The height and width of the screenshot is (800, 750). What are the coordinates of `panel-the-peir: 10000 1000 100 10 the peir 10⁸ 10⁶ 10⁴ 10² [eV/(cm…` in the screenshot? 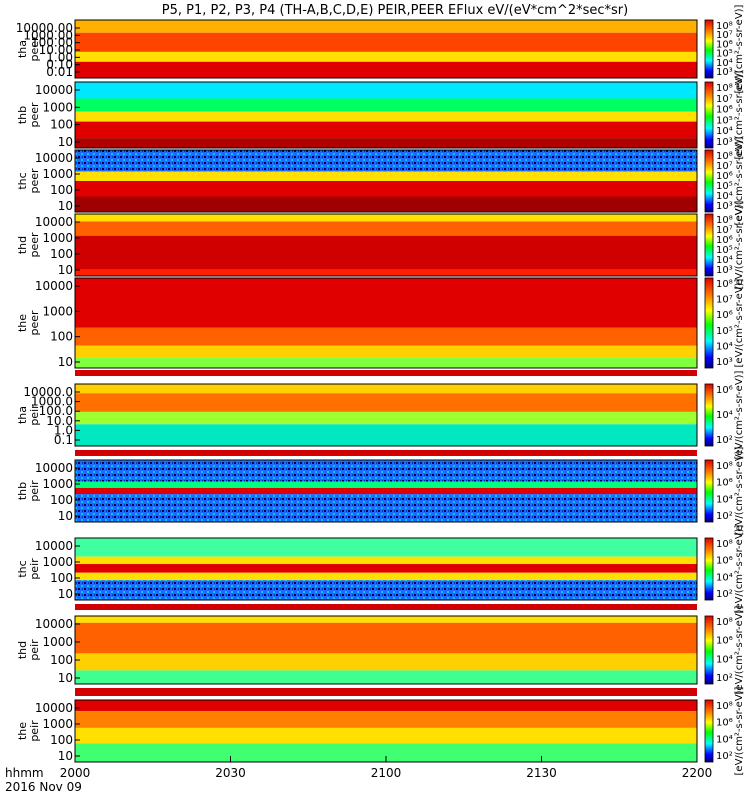 It's located at (380, 730).